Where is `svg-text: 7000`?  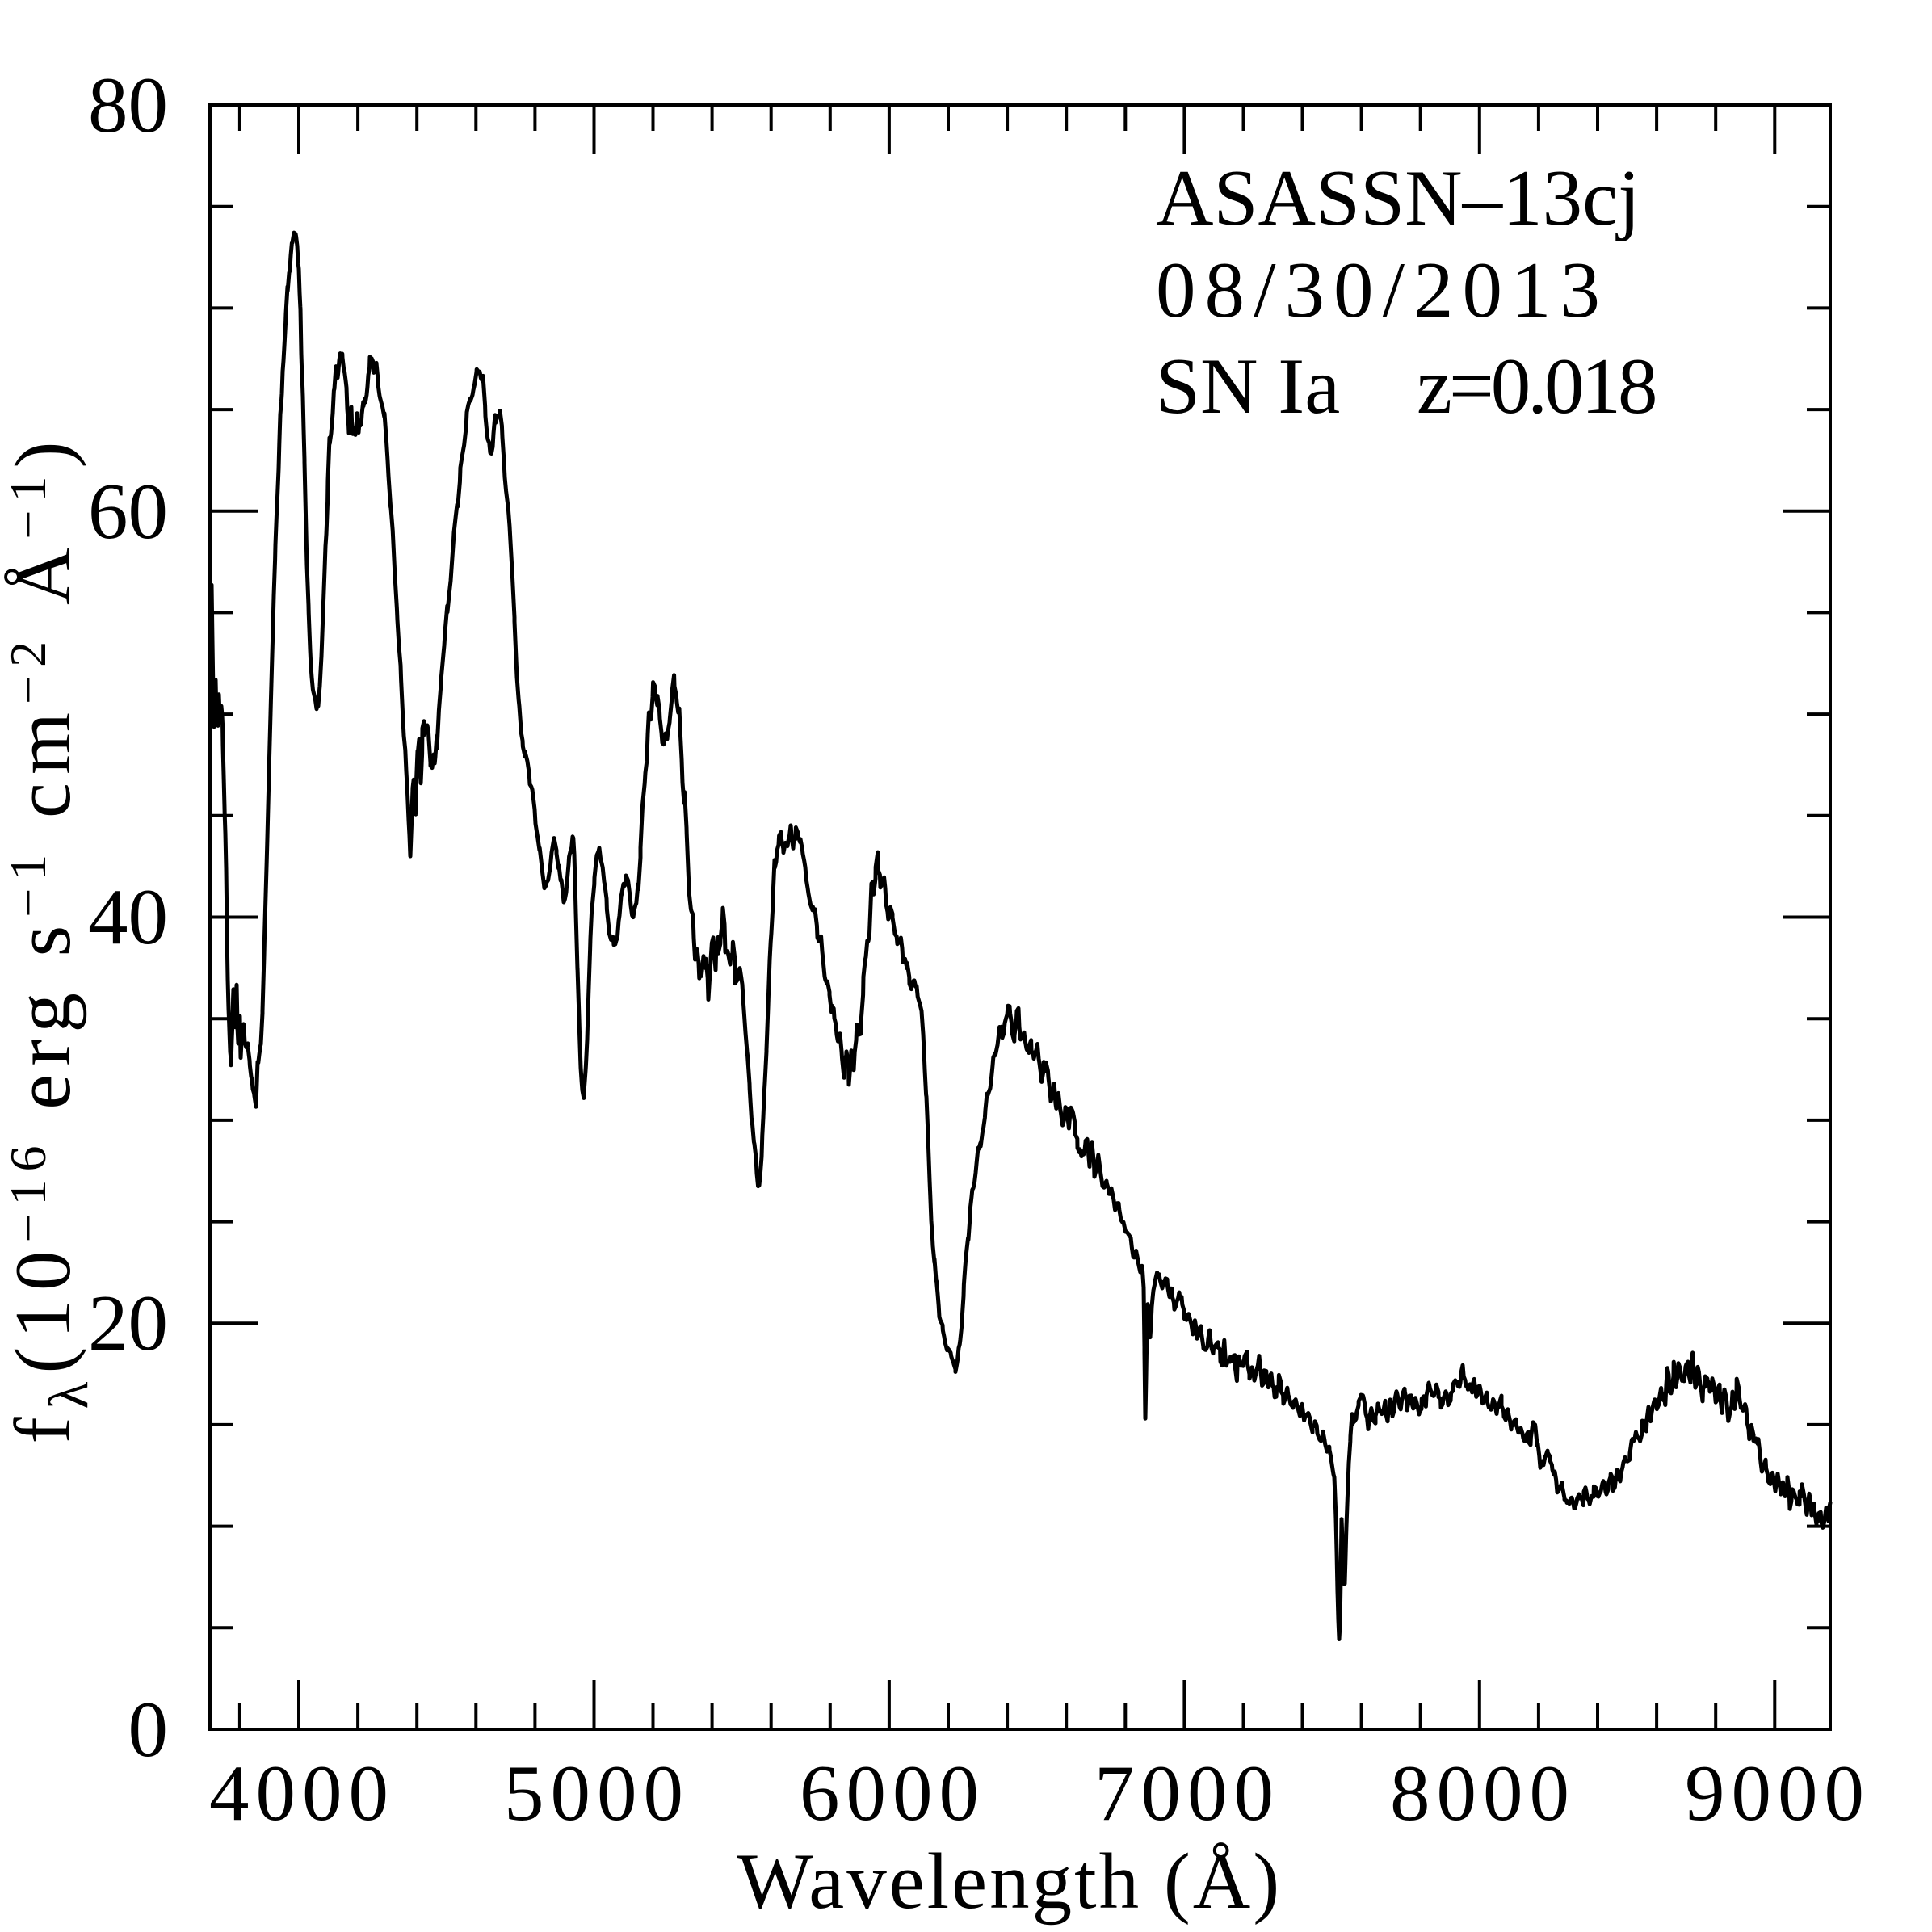
svg-text: 7000 is located at coordinates (1187, 1794).